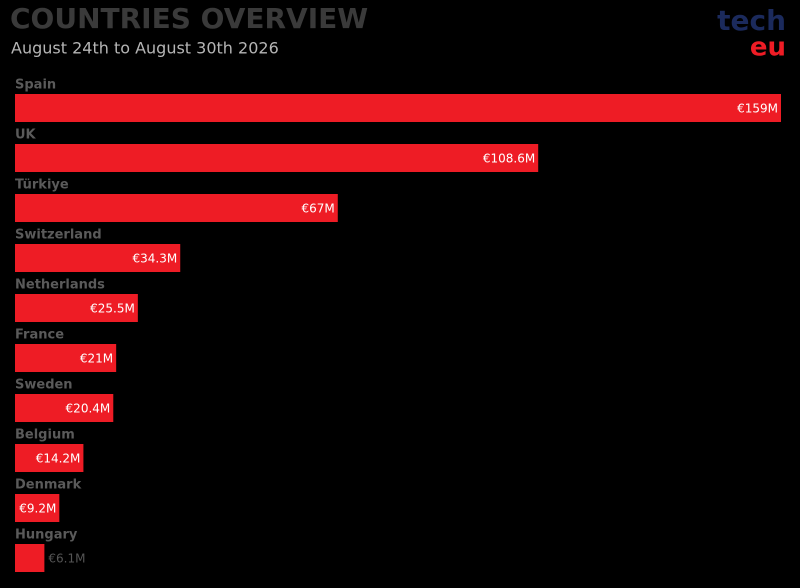  I want to click on value-label: €25.5M, so click(112, 309).